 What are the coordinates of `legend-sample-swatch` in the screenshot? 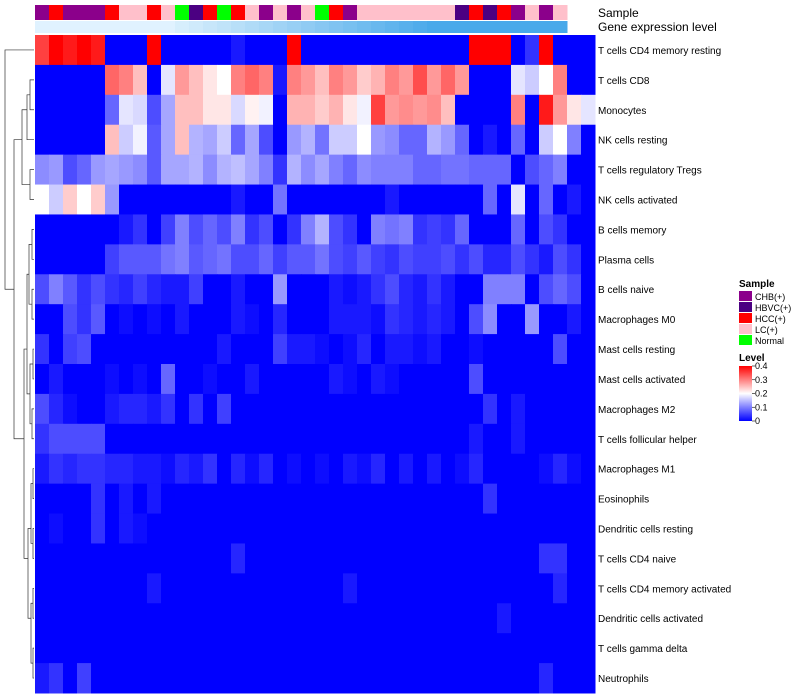 It's located at (745, 307).